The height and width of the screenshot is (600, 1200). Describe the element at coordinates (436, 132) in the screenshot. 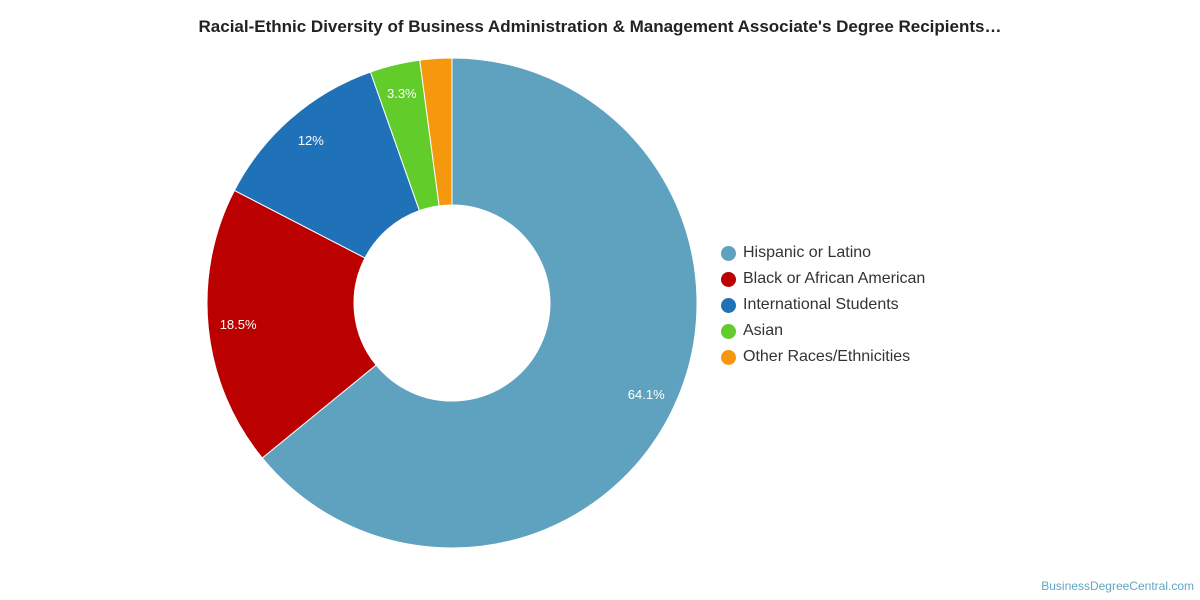

I see `donut-slice-other-races-ethnicities` at that location.